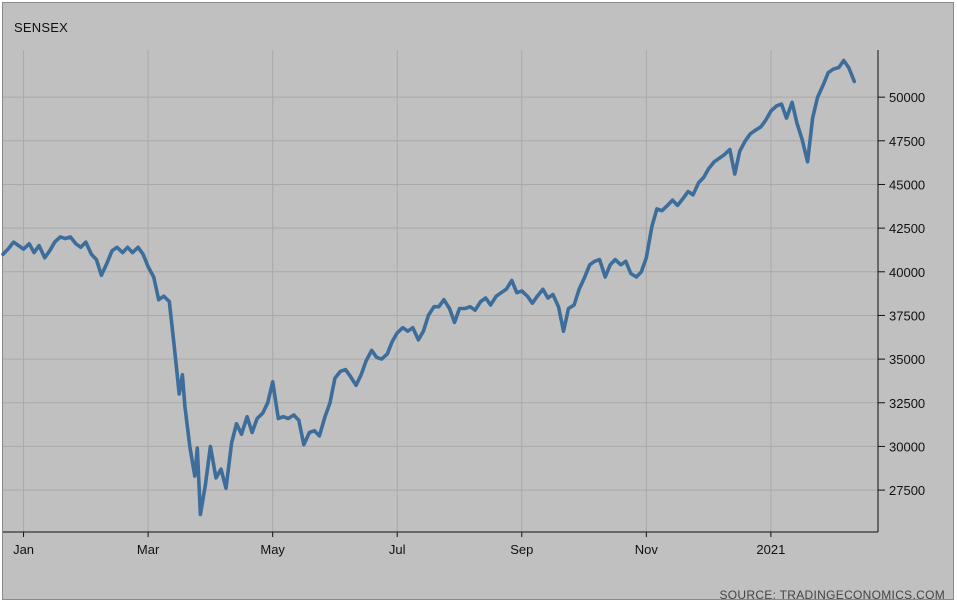 Image resolution: width=957 pixels, height=603 pixels. Describe the element at coordinates (907, 490) in the screenshot. I see `y-tick-label: 27500` at that location.